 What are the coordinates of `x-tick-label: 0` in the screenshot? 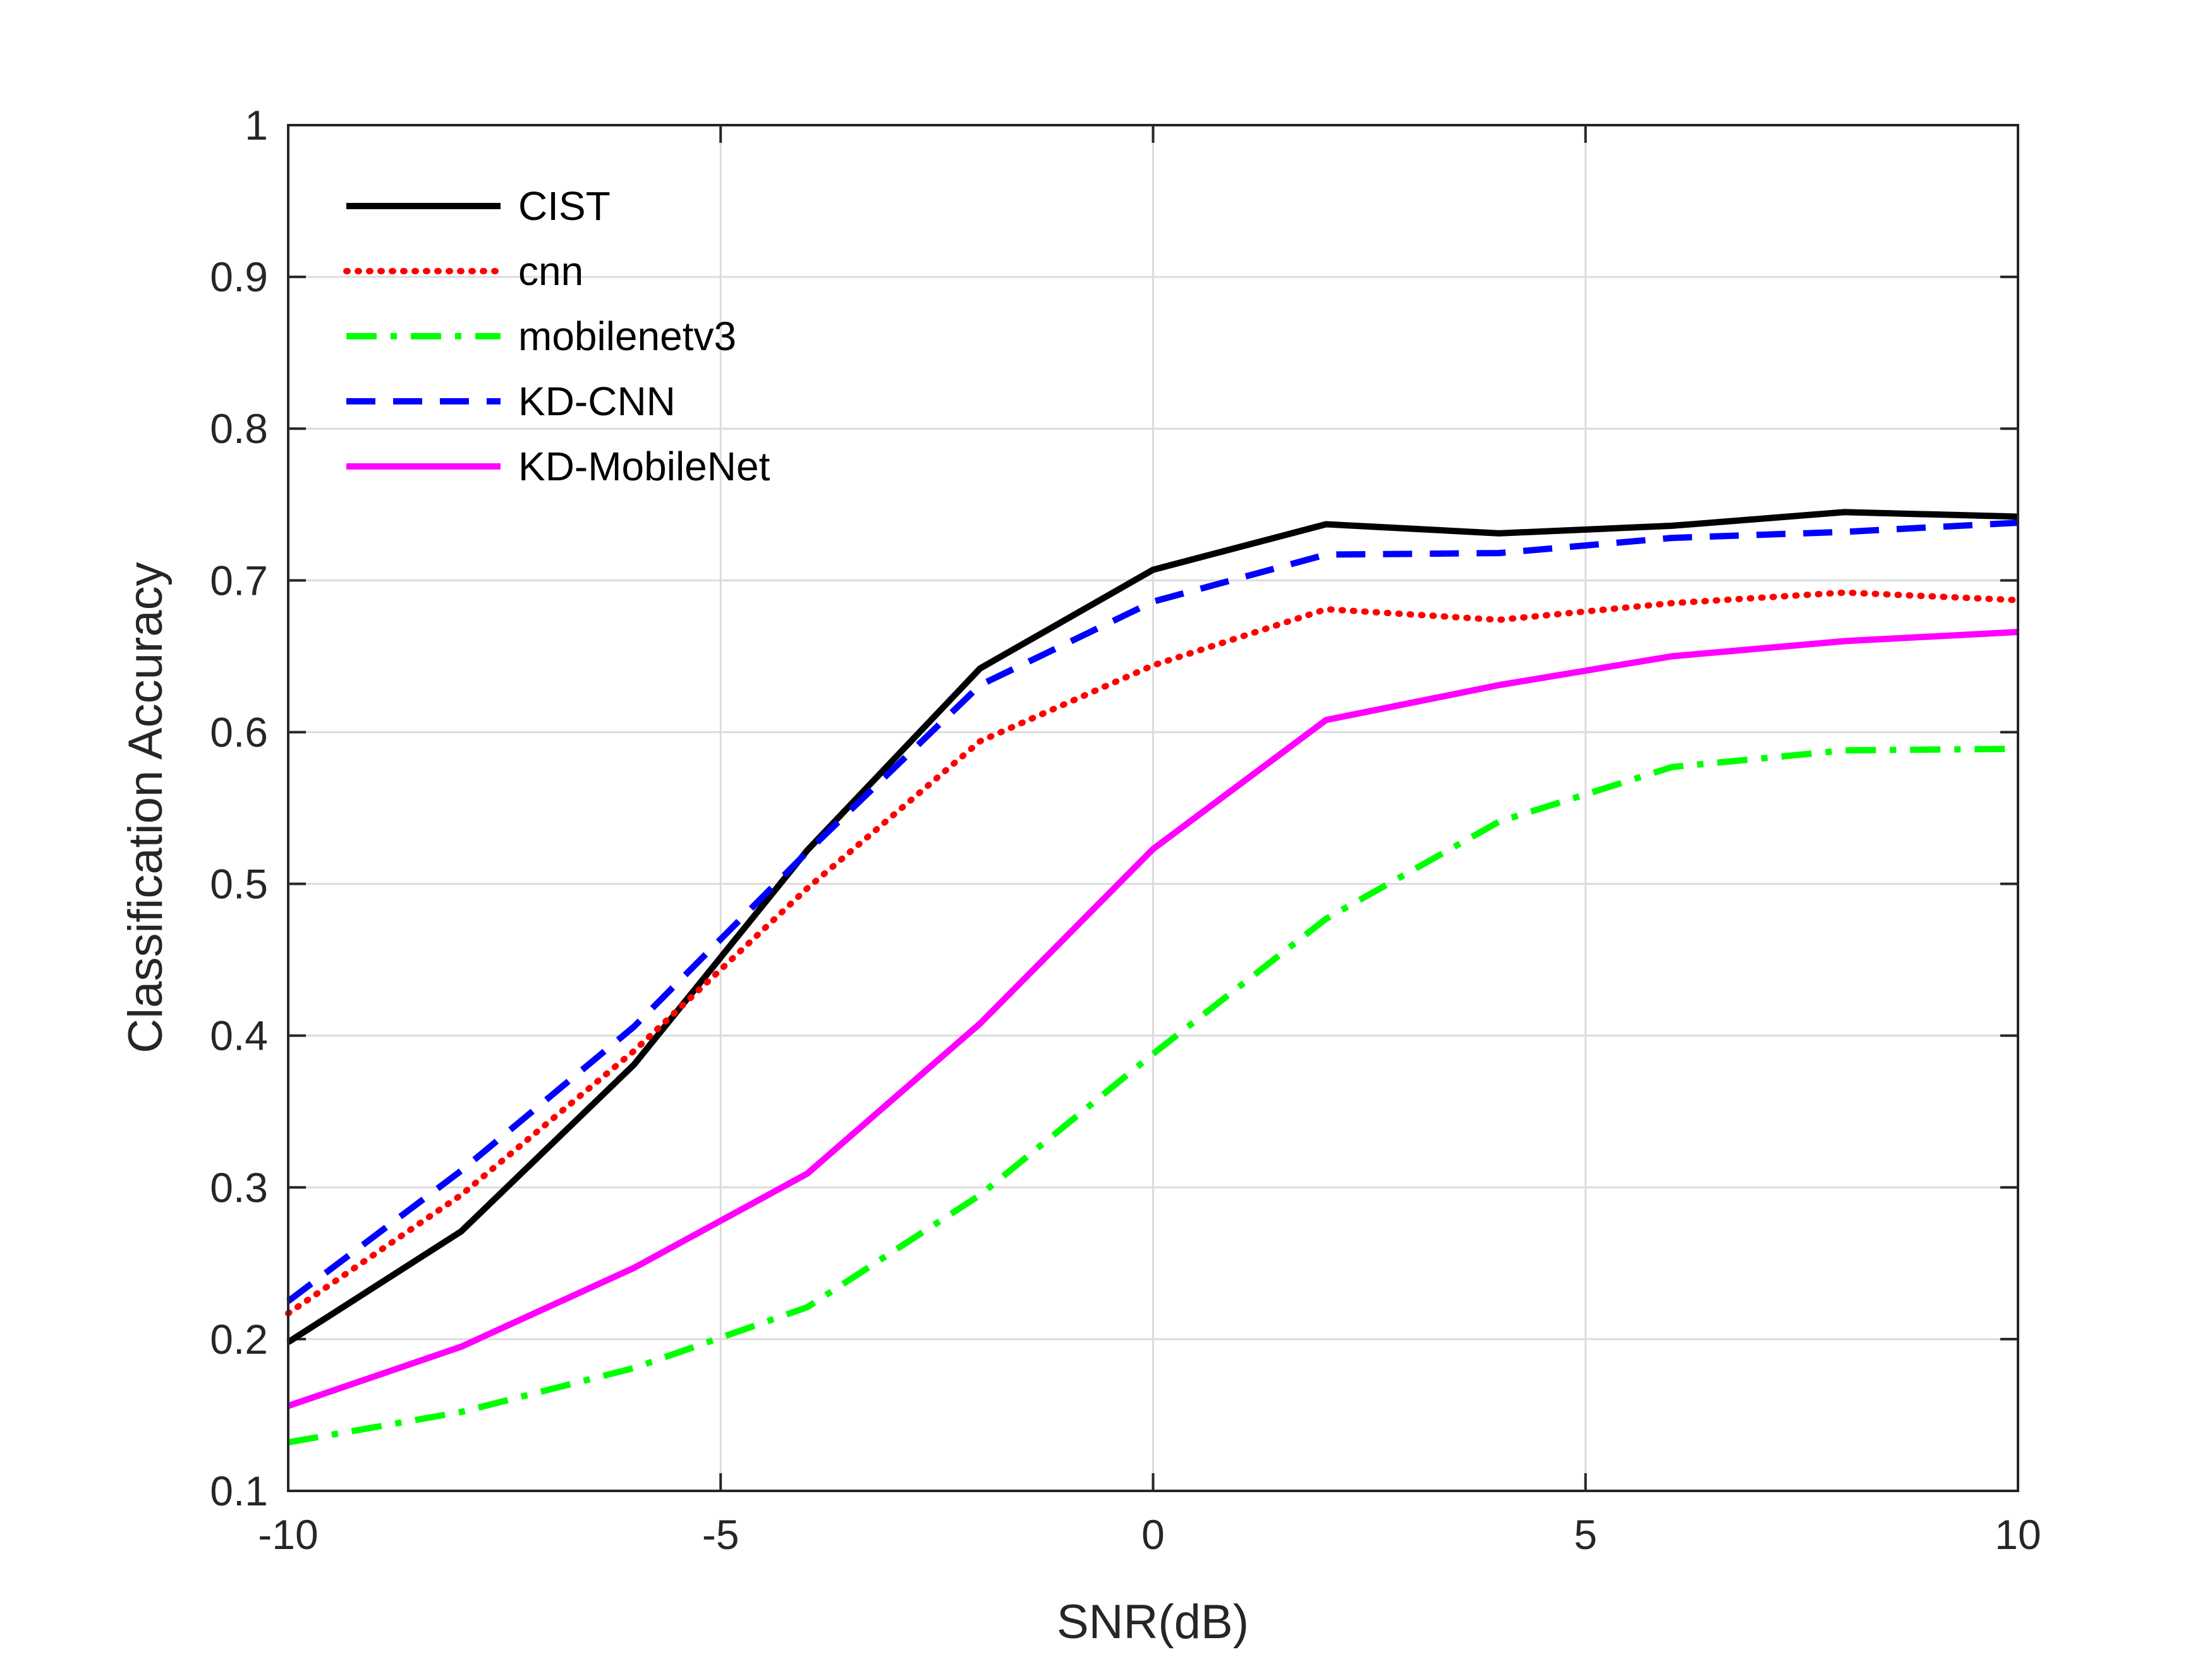 It's located at (1153, 1534).